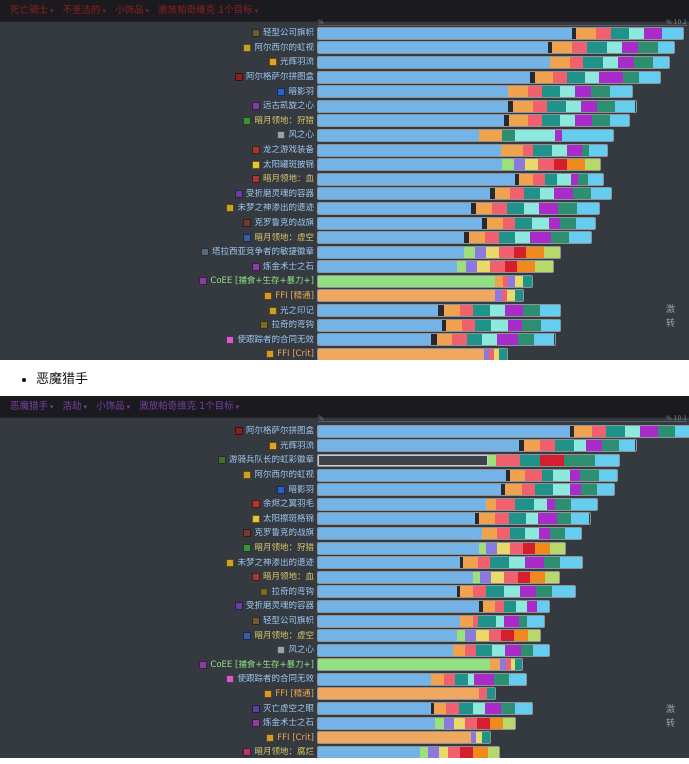  What do you see at coordinates (32, 406) in the screenshot?
I see `breadcrumb-class: 恶魔猎手 ▾` at bounding box center [32, 406].